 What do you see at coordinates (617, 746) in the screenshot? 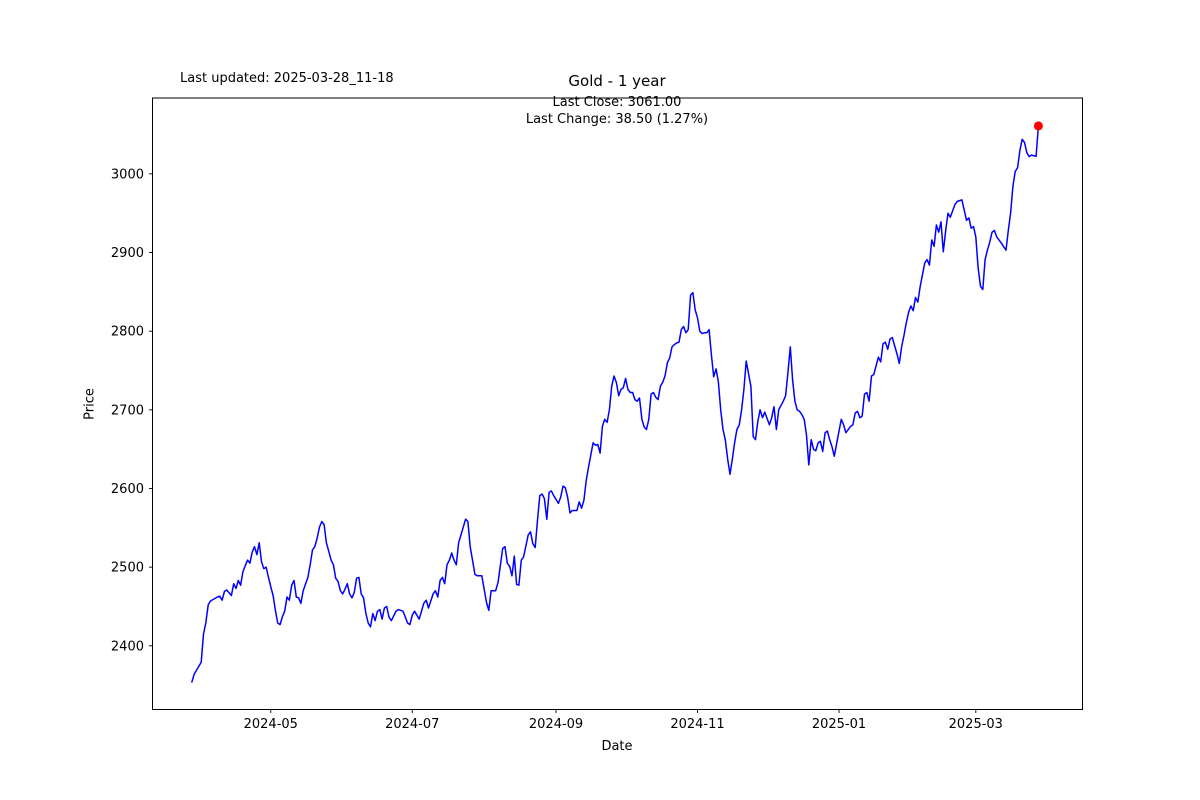
I see `x-axis-label: Date` at bounding box center [617, 746].